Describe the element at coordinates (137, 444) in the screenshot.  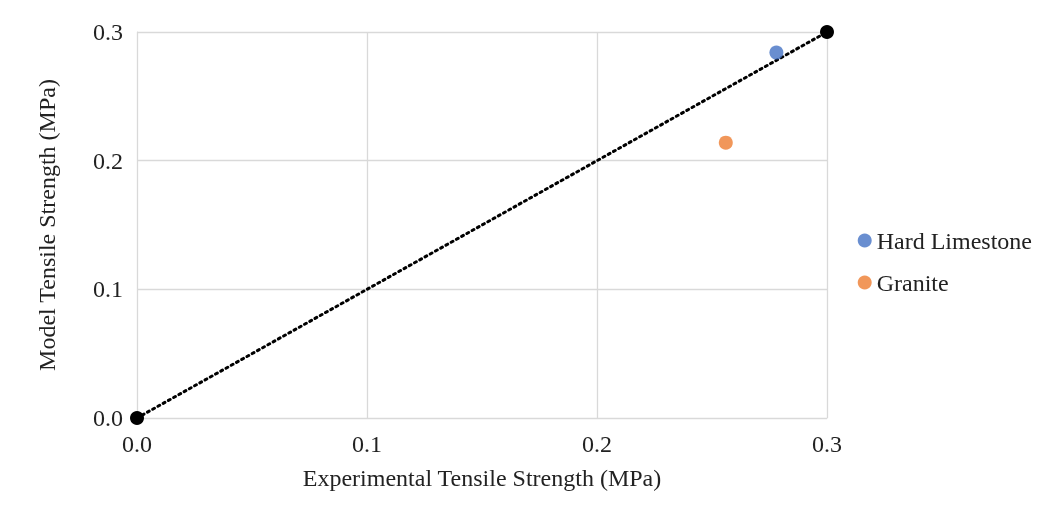
I see `x-tick-label: 0.0` at that location.